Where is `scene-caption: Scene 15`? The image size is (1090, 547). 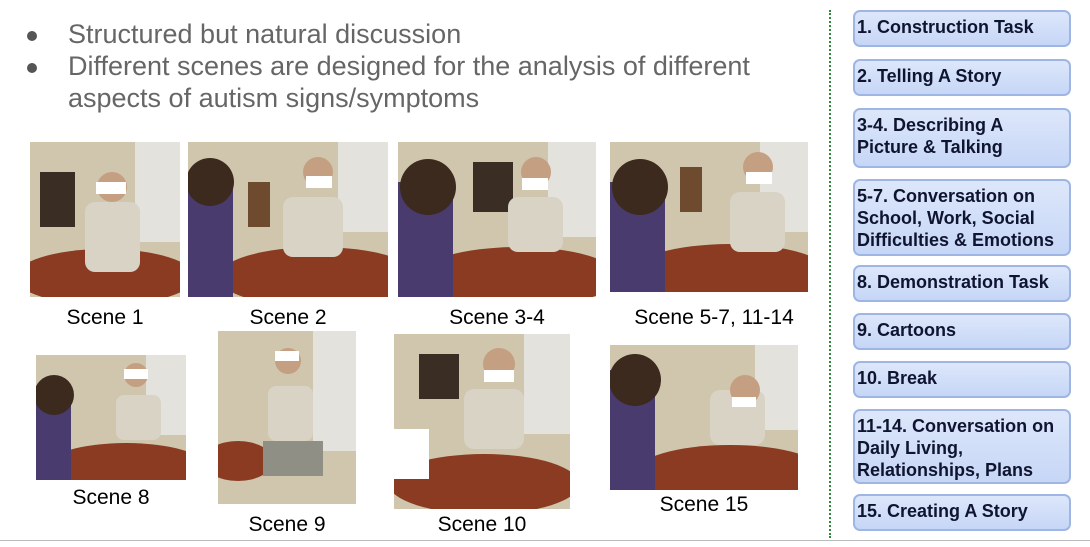 scene-caption: Scene 15 is located at coordinates (704, 504).